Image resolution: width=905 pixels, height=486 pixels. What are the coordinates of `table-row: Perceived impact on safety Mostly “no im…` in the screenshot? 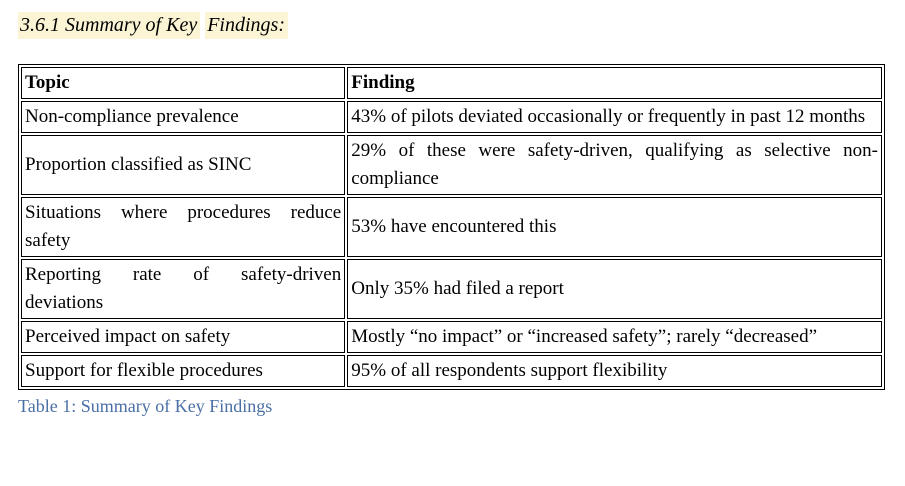 It's located at (451, 337).